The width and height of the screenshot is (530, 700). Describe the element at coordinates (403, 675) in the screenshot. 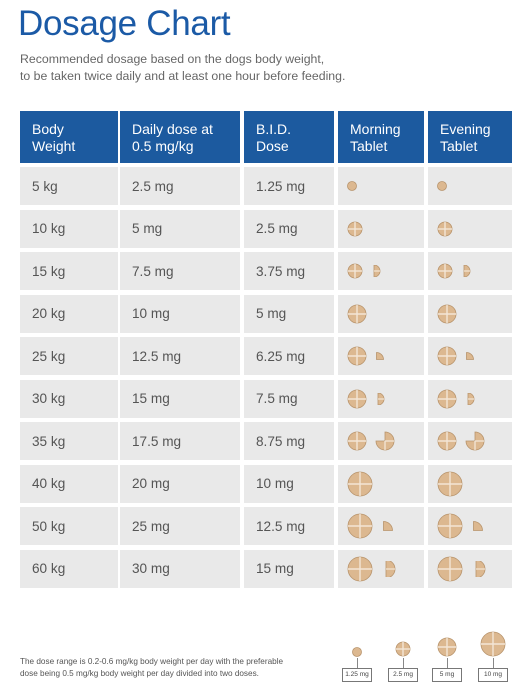

I see `legend-label: 2.5 mg` at that location.